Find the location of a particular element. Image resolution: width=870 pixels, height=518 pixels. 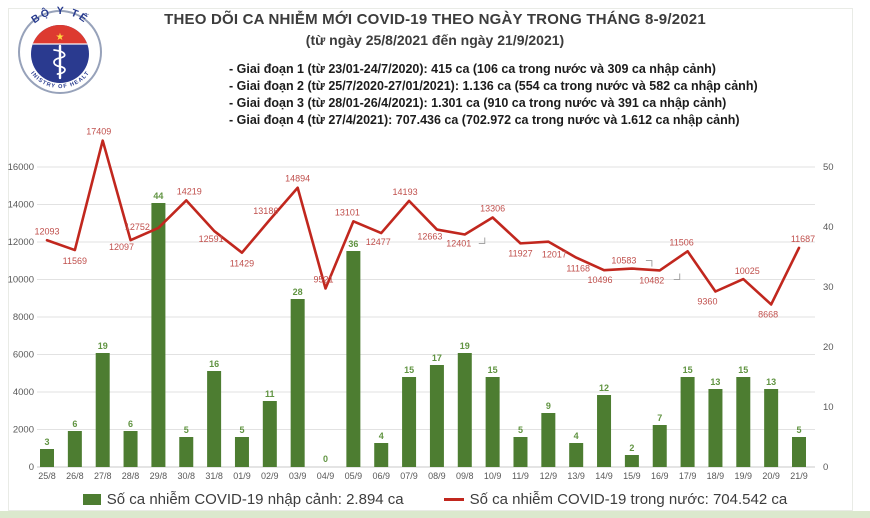

x-axis-tick-label: 16/9 is located at coordinates (660, 476).